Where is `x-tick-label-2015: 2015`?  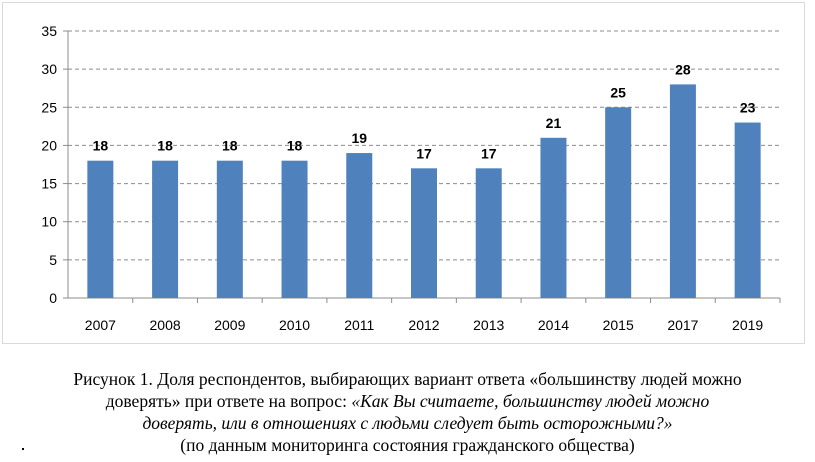
x-tick-label-2015: 2015 is located at coordinates (618, 325).